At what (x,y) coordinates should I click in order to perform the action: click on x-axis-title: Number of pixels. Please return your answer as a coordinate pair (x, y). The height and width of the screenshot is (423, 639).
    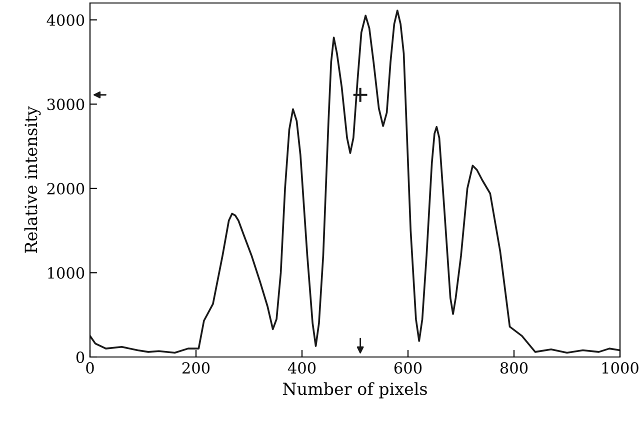
    Looking at the image, I should click on (355, 390).